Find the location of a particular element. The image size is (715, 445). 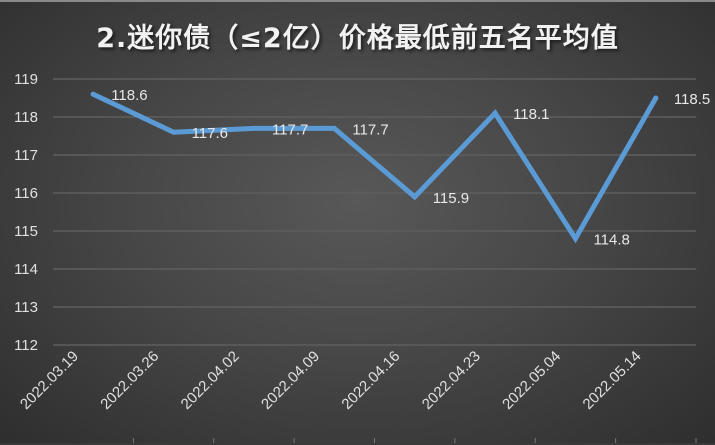

data-label: 118.5 is located at coordinates (692, 99).